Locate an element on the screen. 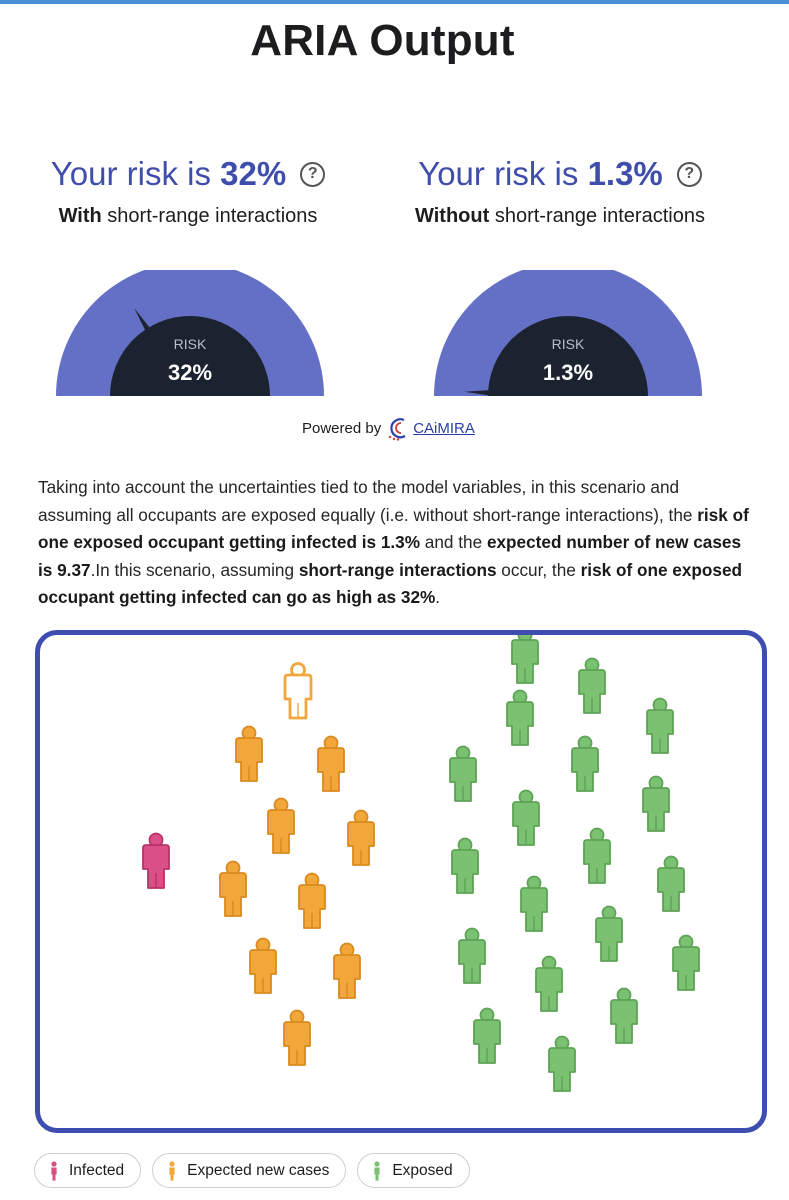 The width and height of the screenshot is (789, 1200). legend: Infected Expected new cases Exposed is located at coordinates (252, 1170).